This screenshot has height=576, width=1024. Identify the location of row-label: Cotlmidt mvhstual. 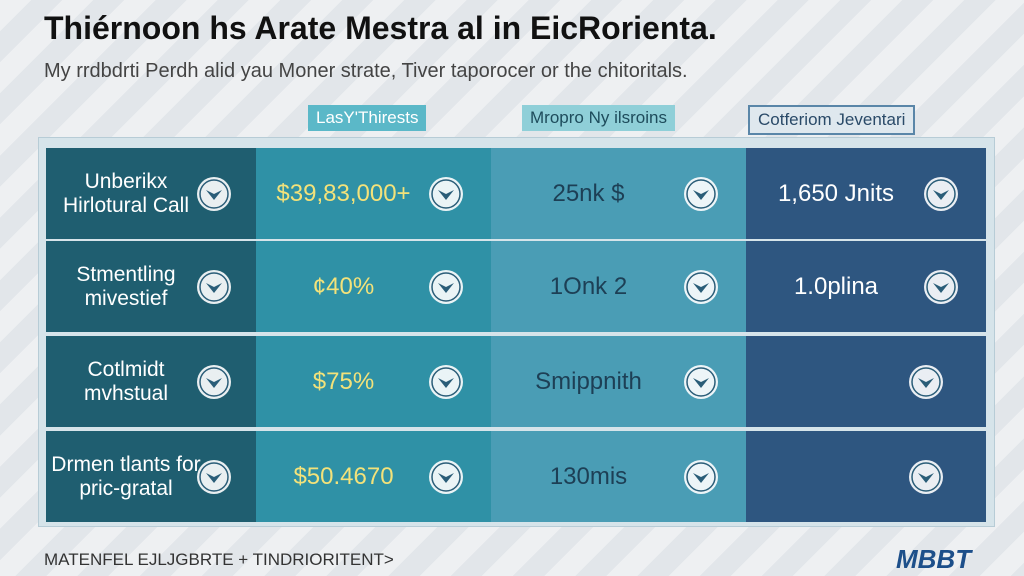
(126, 381).